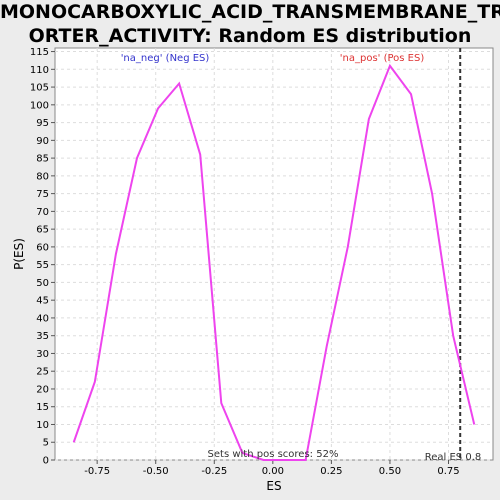 This screenshot has width=500, height=500. I want to click on y-tick-label: 15, so click(42, 407).